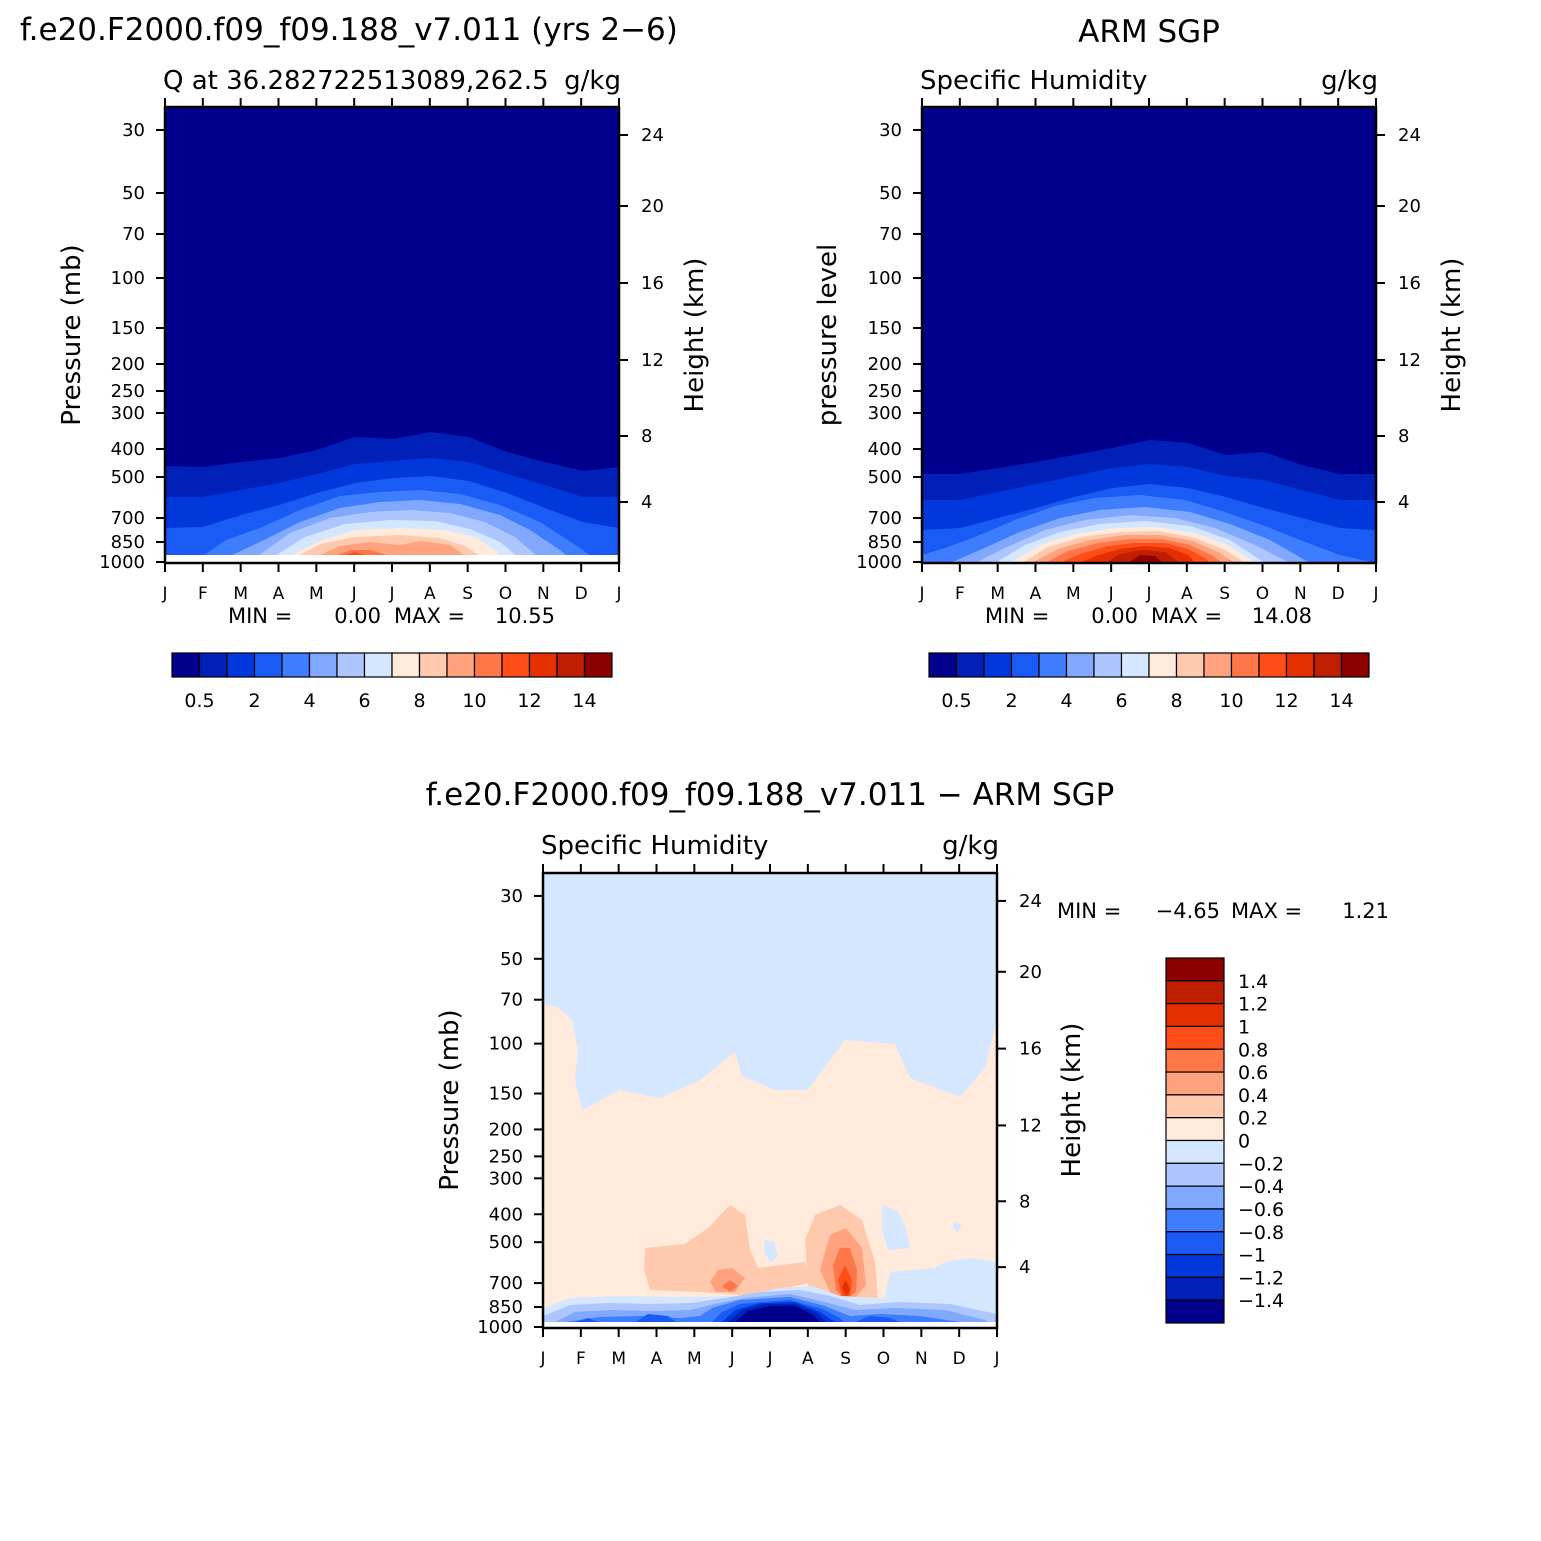  What do you see at coordinates (1149, 32) in the screenshot?
I see `obs-panel-title: ARM SGP` at bounding box center [1149, 32].